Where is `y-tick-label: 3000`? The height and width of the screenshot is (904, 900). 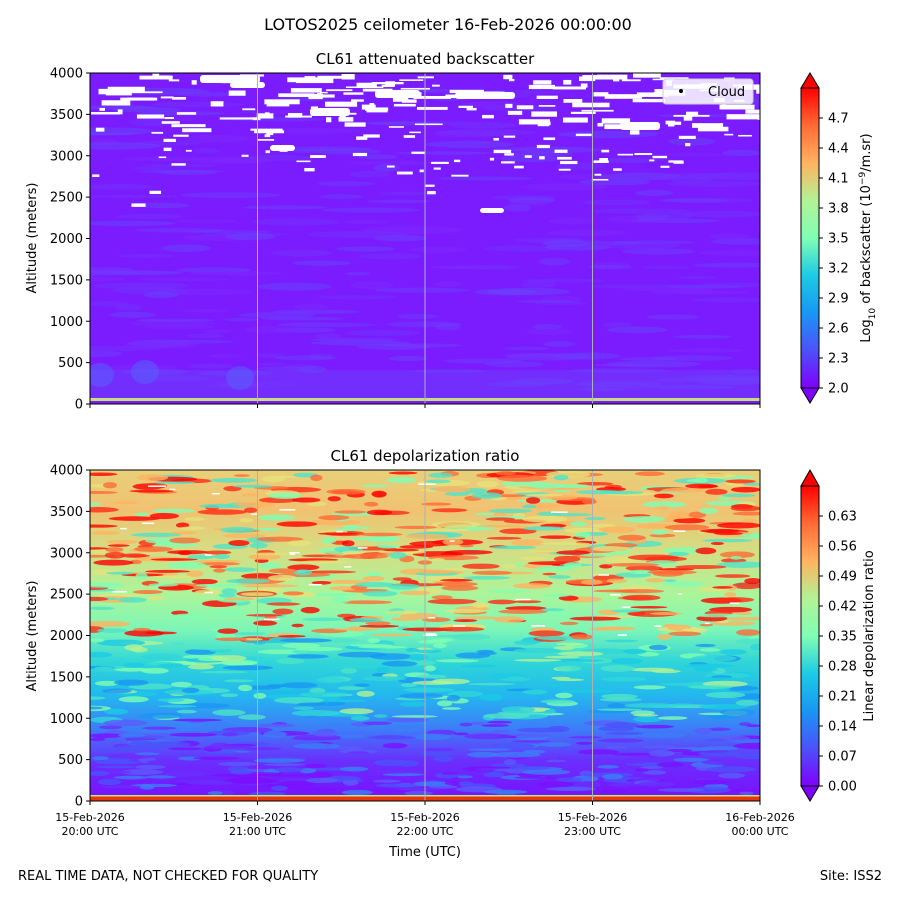 y-tick-label: 3000 is located at coordinates (66, 156).